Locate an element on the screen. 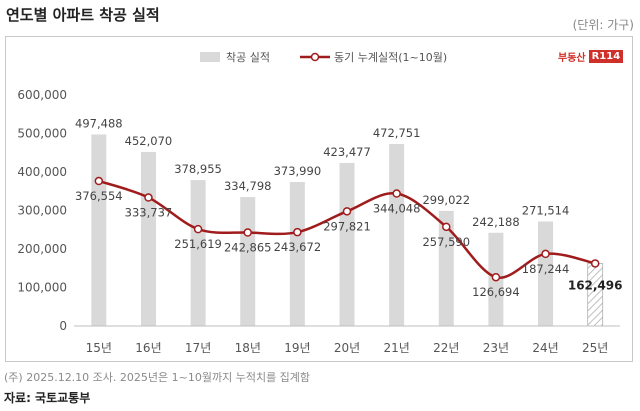 The width and height of the screenshot is (640, 411). bar-value-label: 452,070 is located at coordinates (149, 141).